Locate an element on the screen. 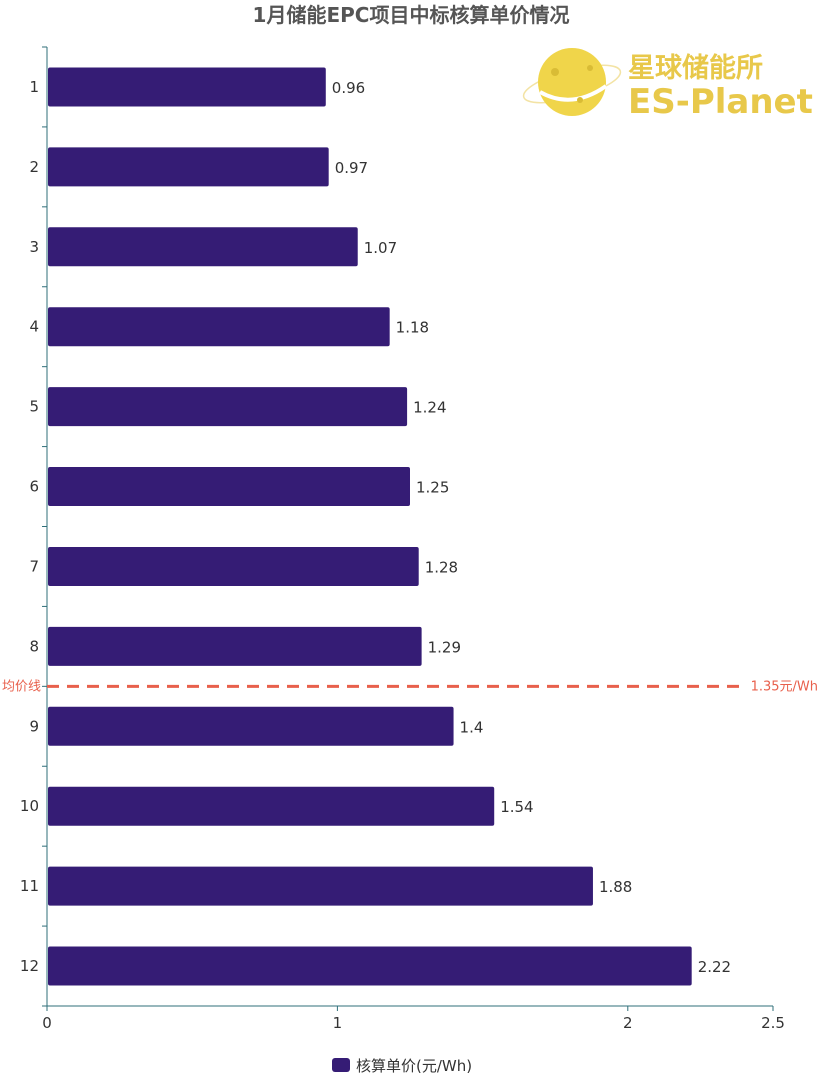 The width and height of the screenshot is (822, 1080). x-tick-label: 1 is located at coordinates (338, 1023).